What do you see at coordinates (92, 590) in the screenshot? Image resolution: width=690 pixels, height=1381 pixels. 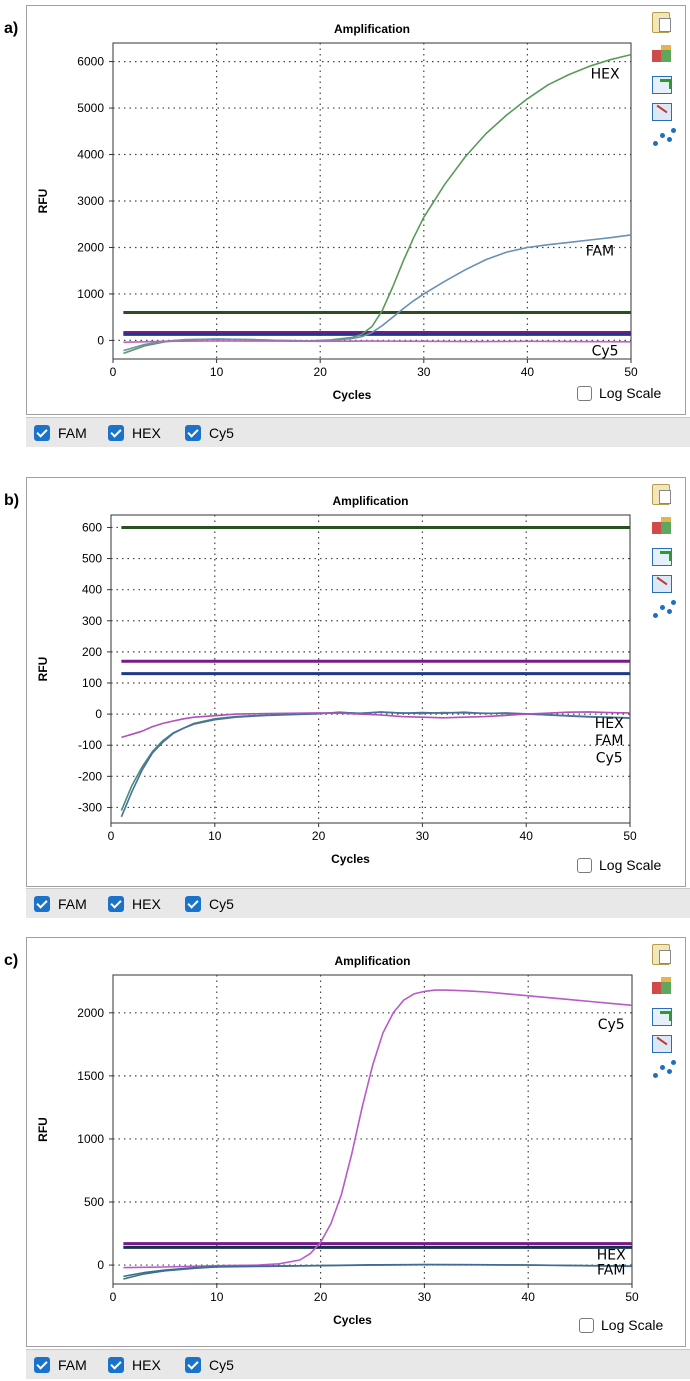 I see `y-tick-label: 400` at bounding box center [92, 590].